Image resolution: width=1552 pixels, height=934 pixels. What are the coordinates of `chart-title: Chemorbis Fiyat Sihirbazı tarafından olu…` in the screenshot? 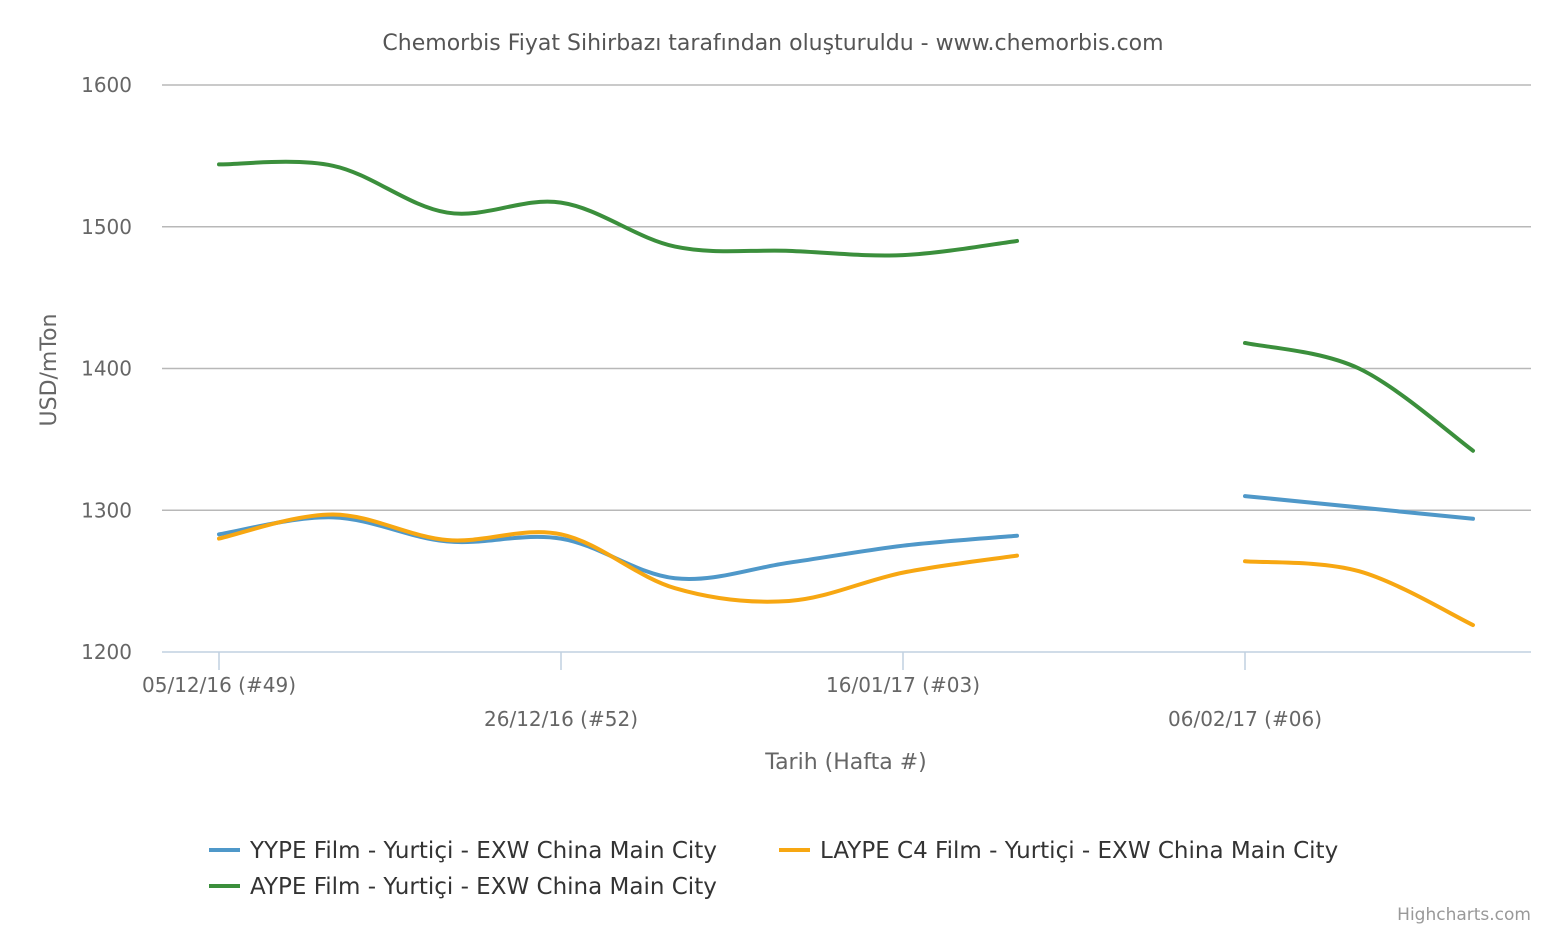 It's located at (772, 43).